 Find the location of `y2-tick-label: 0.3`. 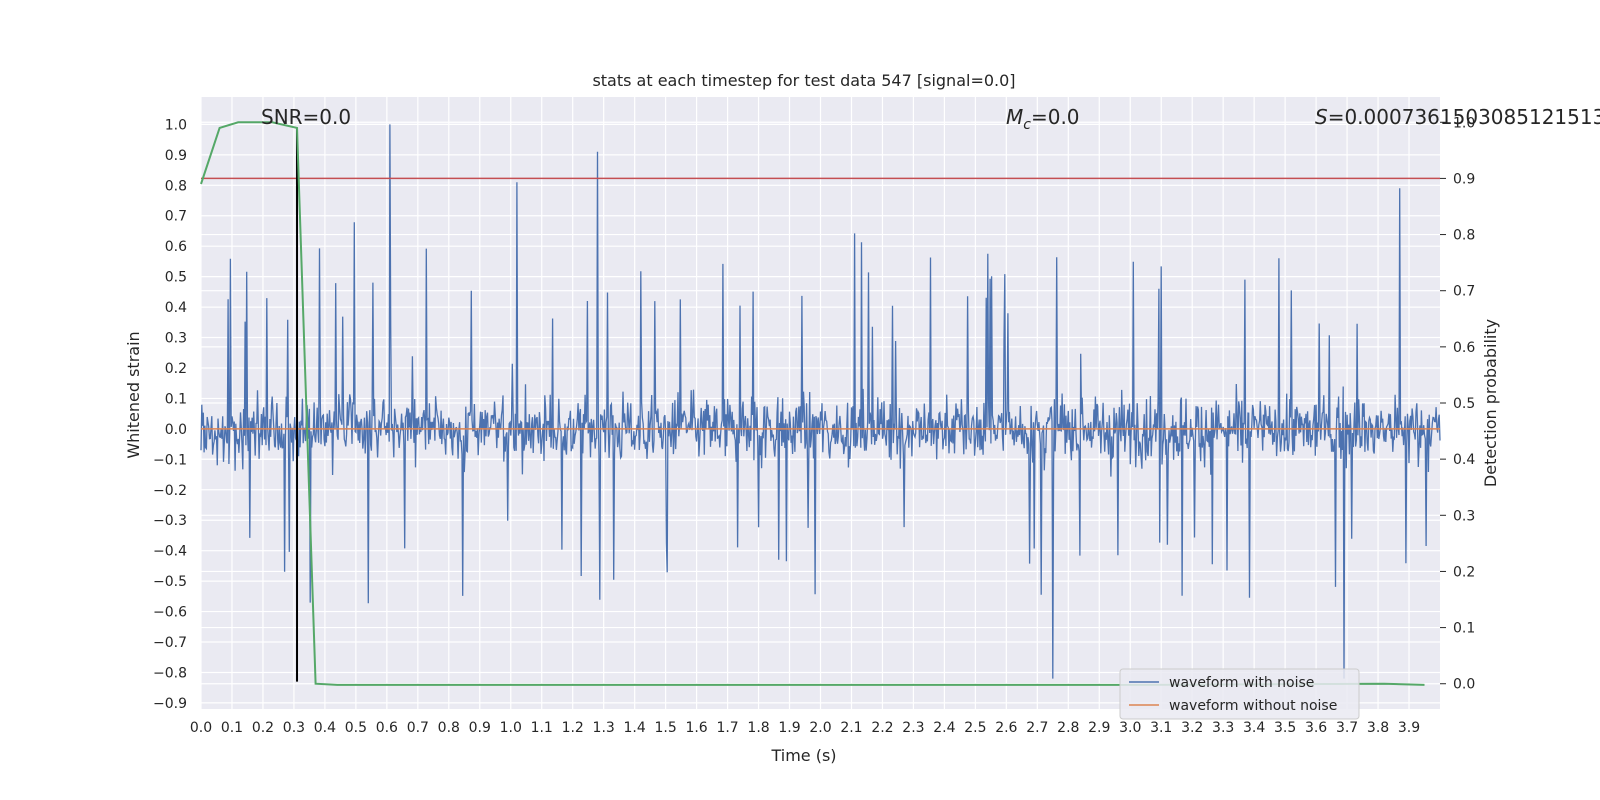

y2-tick-label: 0.3 is located at coordinates (1464, 516).